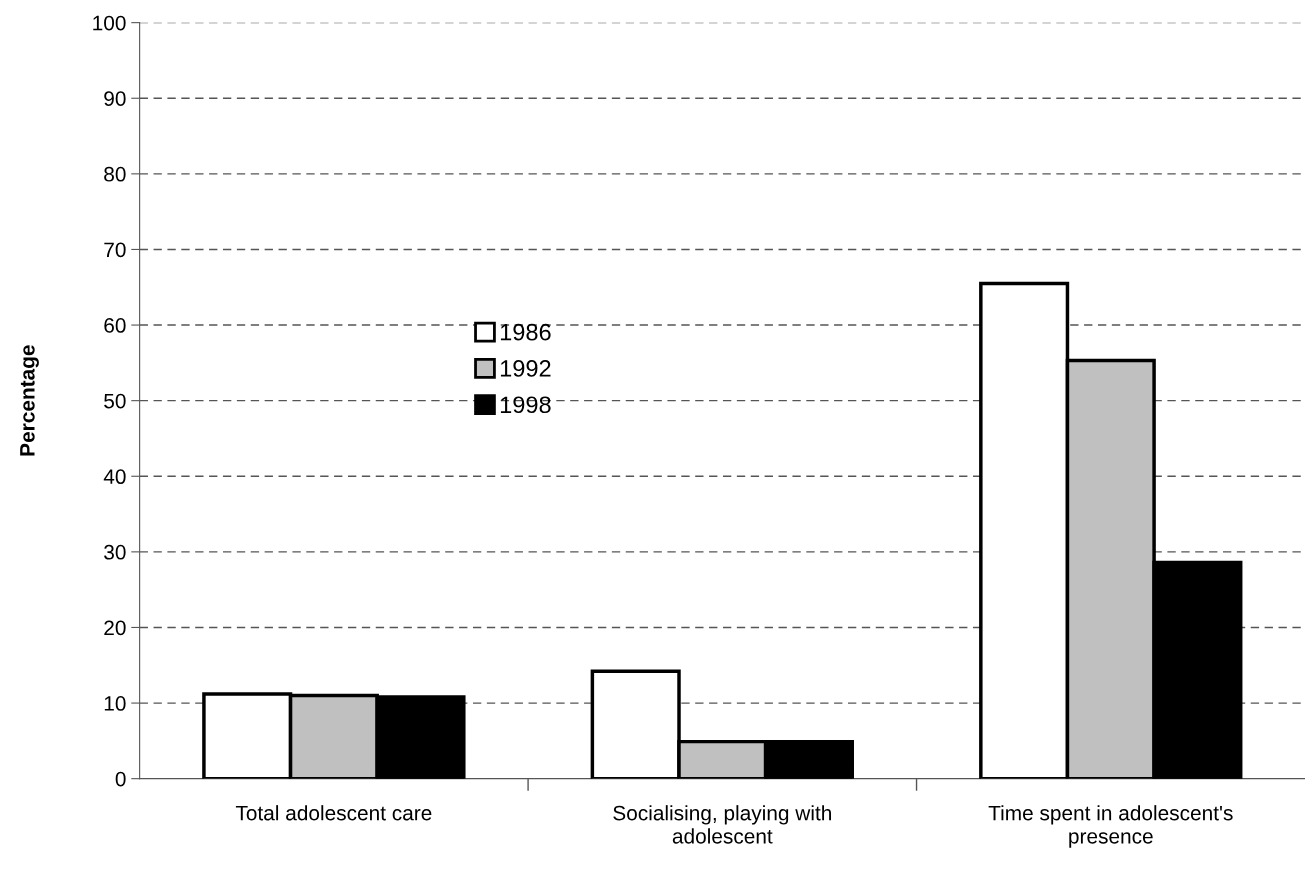 The width and height of the screenshot is (1305, 871). What do you see at coordinates (115, 98) in the screenshot?
I see `y-tick-label: 90` at bounding box center [115, 98].